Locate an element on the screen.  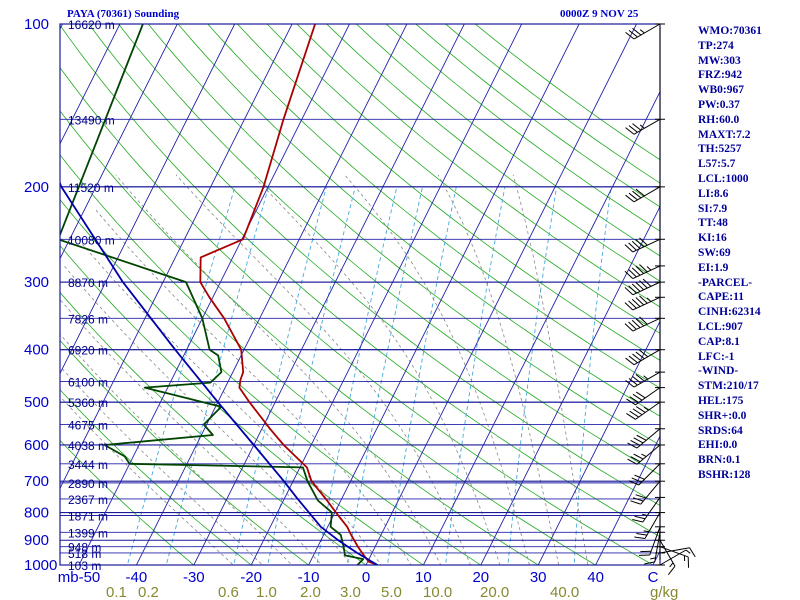
height-label: 16620 m is located at coordinates (91, 25).